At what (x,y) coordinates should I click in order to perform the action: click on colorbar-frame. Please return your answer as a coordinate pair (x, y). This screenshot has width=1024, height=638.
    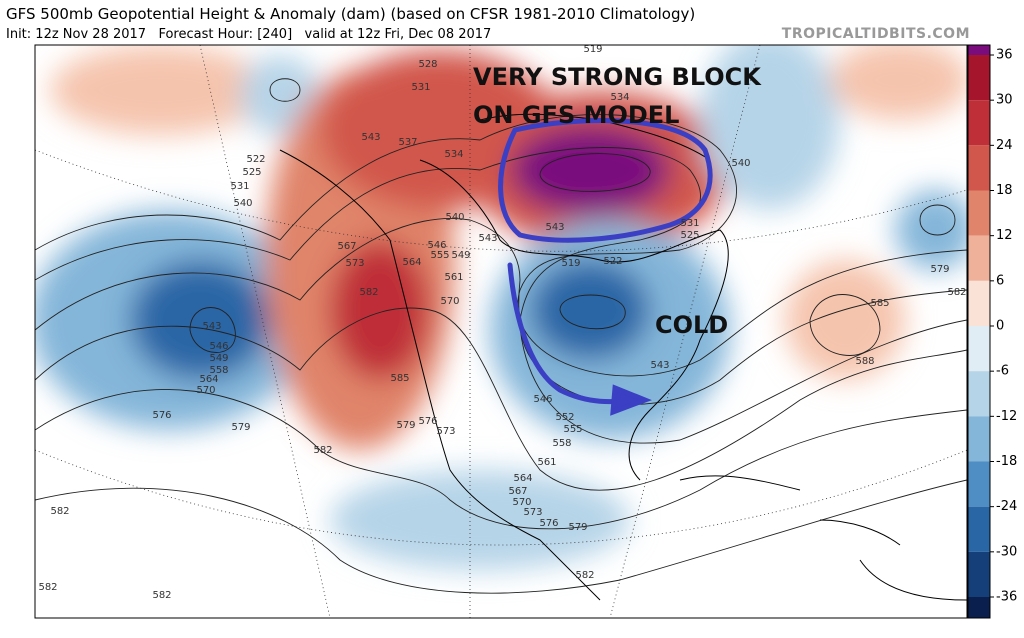
    Looking at the image, I should click on (979, 331).